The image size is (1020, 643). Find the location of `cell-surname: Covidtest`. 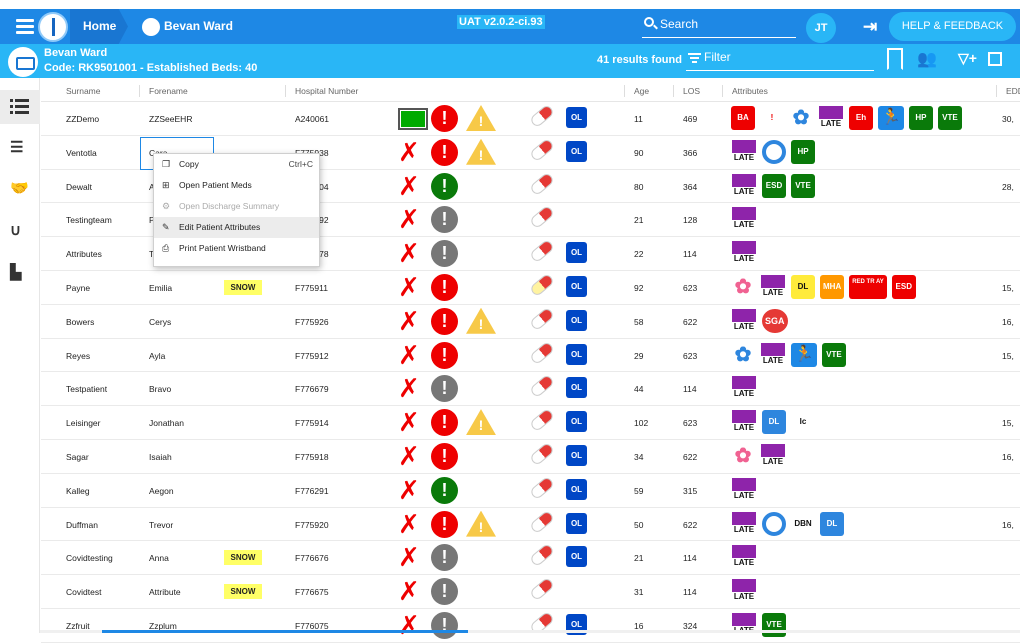

cell-surname: Covidtest is located at coordinates (84, 592).